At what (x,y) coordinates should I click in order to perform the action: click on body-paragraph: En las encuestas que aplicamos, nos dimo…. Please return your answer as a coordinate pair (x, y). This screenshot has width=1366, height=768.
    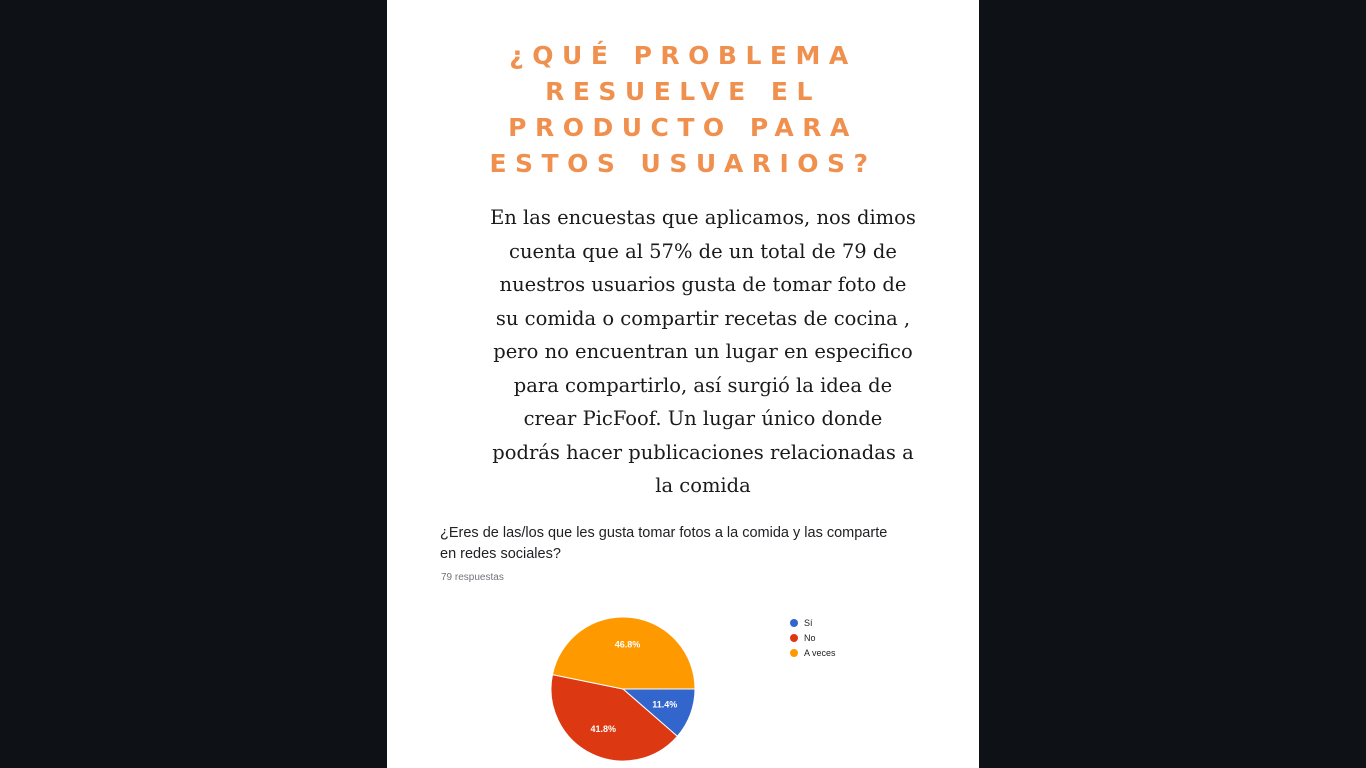
    Looking at the image, I should click on (703, 352).